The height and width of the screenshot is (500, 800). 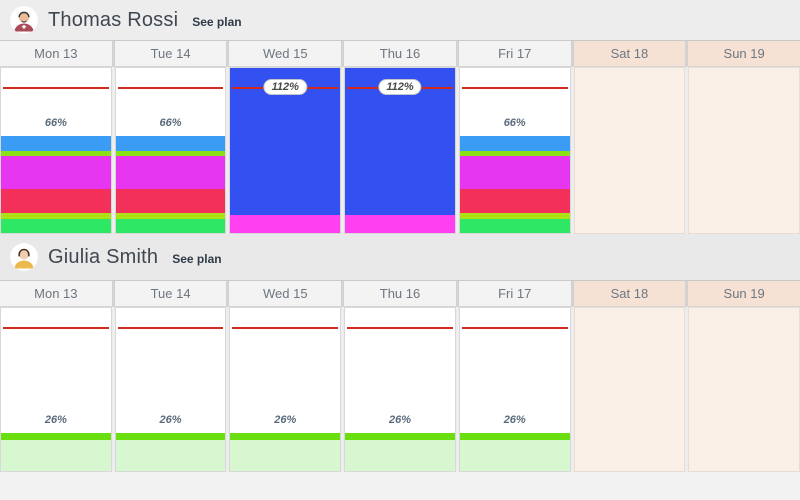 I want to click on footer-strip, so click(x=400, y=486).